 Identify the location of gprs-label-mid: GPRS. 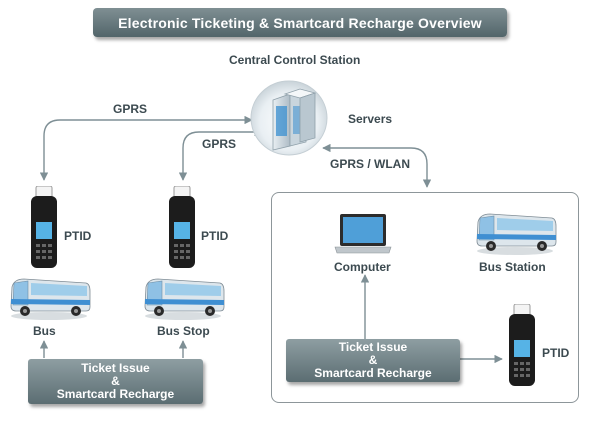
(219, 144).